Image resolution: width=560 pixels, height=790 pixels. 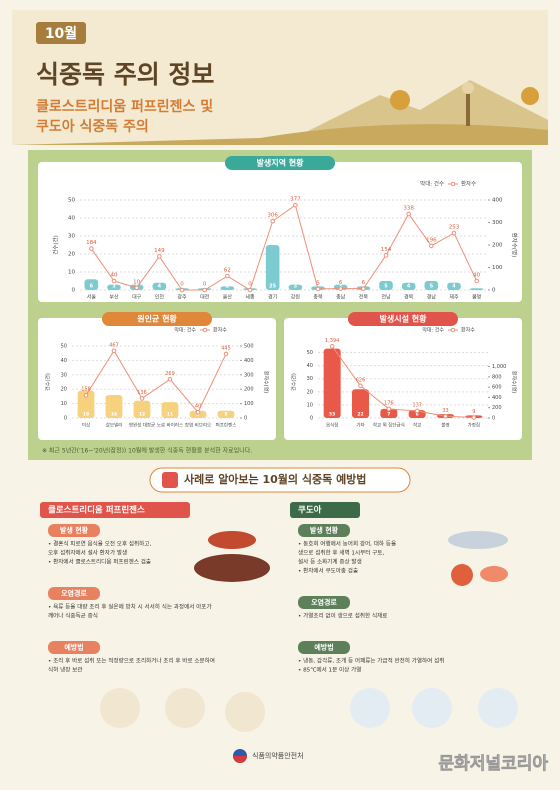 I want to click on x-tick-label: 학교, so click(x=417, y=425).